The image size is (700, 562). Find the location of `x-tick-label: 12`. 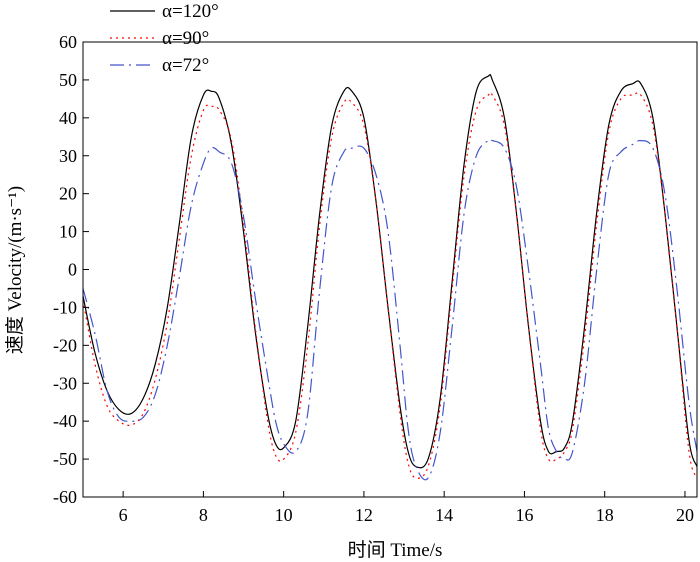

x-tick-label: 12 is located at coordinates (364, 515).